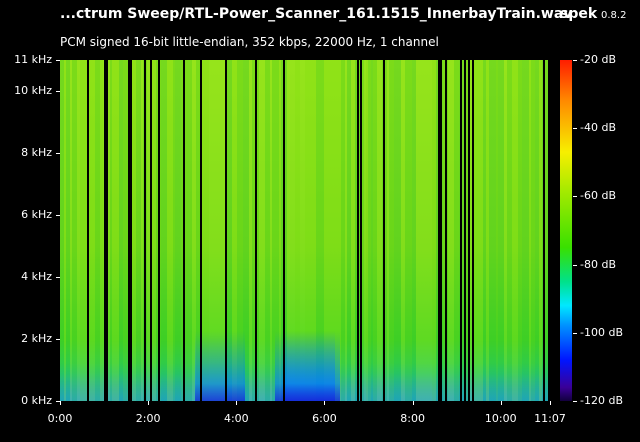  What do you see at coordinates (36, 152) in the screenshot?
I see `frequency-tick-label: 8 kHz` at bounding box center [36, 152].